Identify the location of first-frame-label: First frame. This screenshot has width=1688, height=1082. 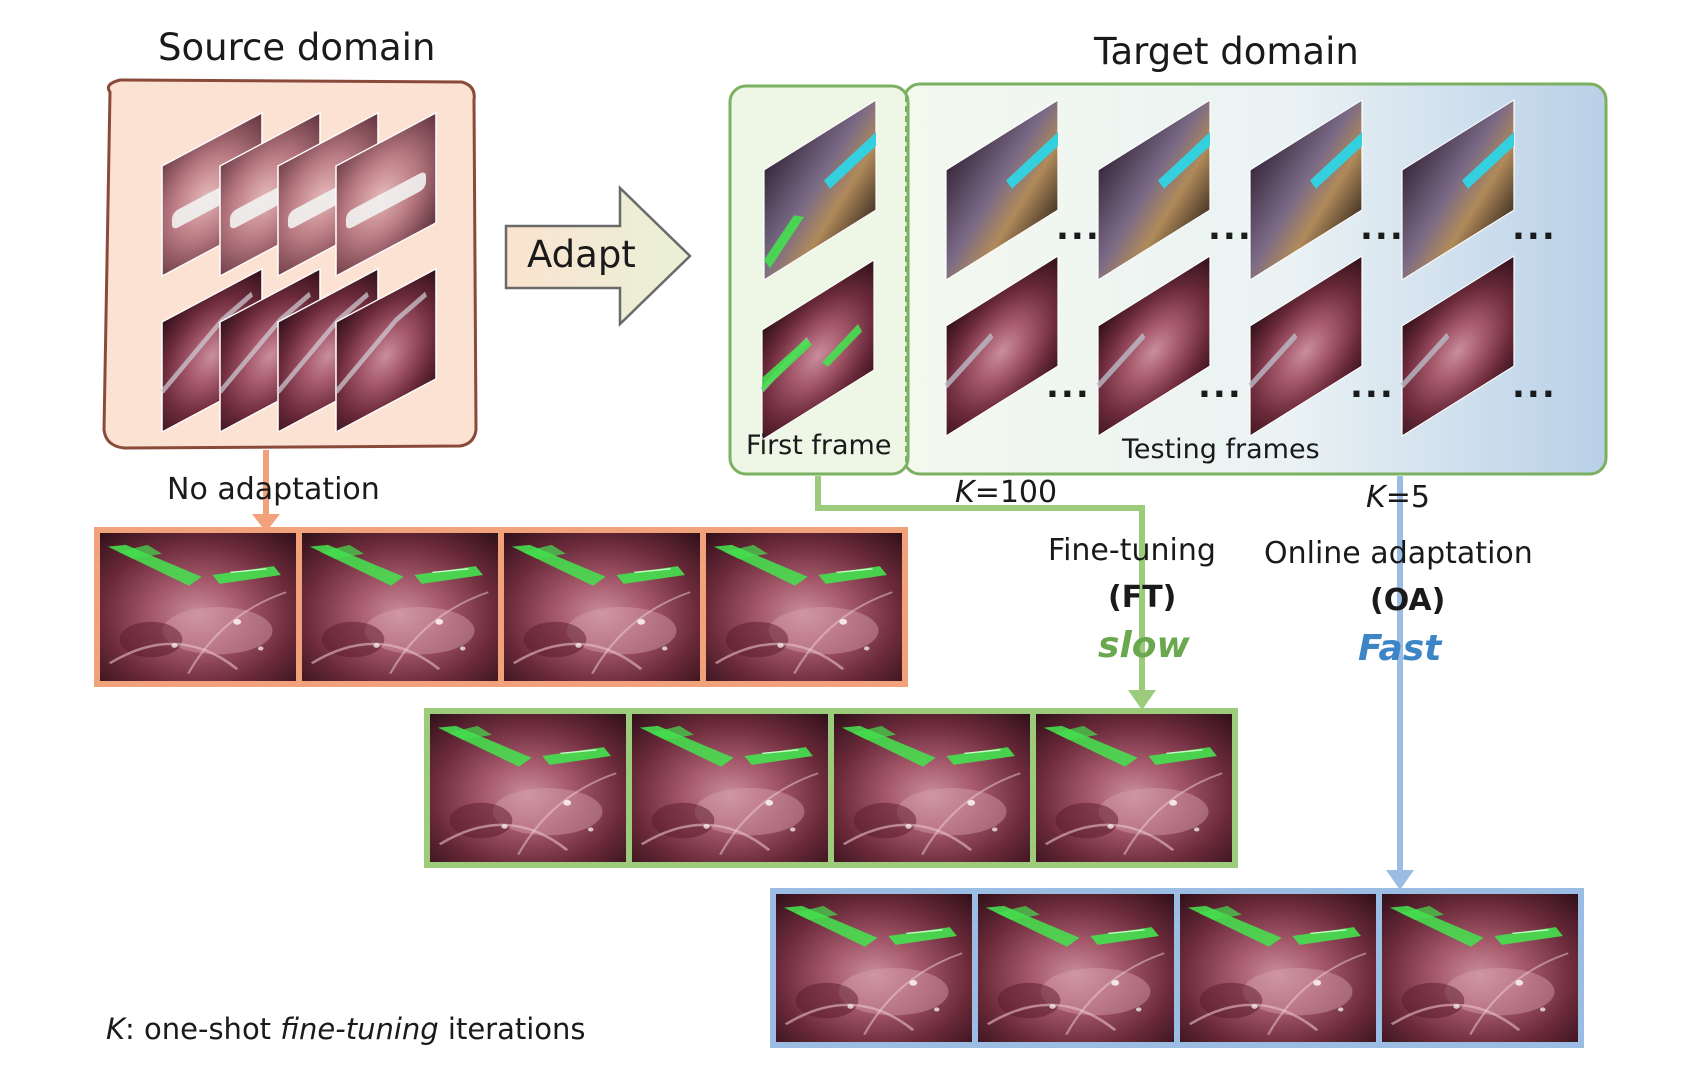
(819, 445).